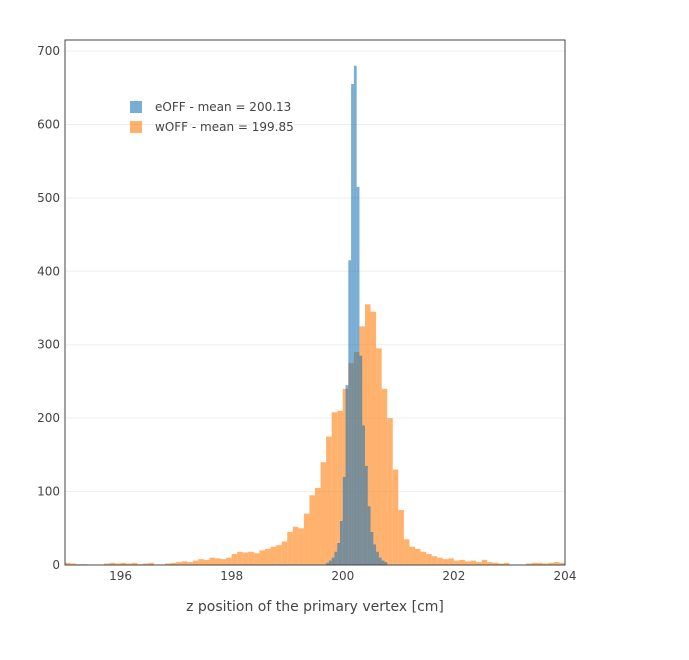 The height and width of the screenshot is (660, 689). I want to click on x-axis-title: z position of the primary vertex [cm], so click(315, 607).